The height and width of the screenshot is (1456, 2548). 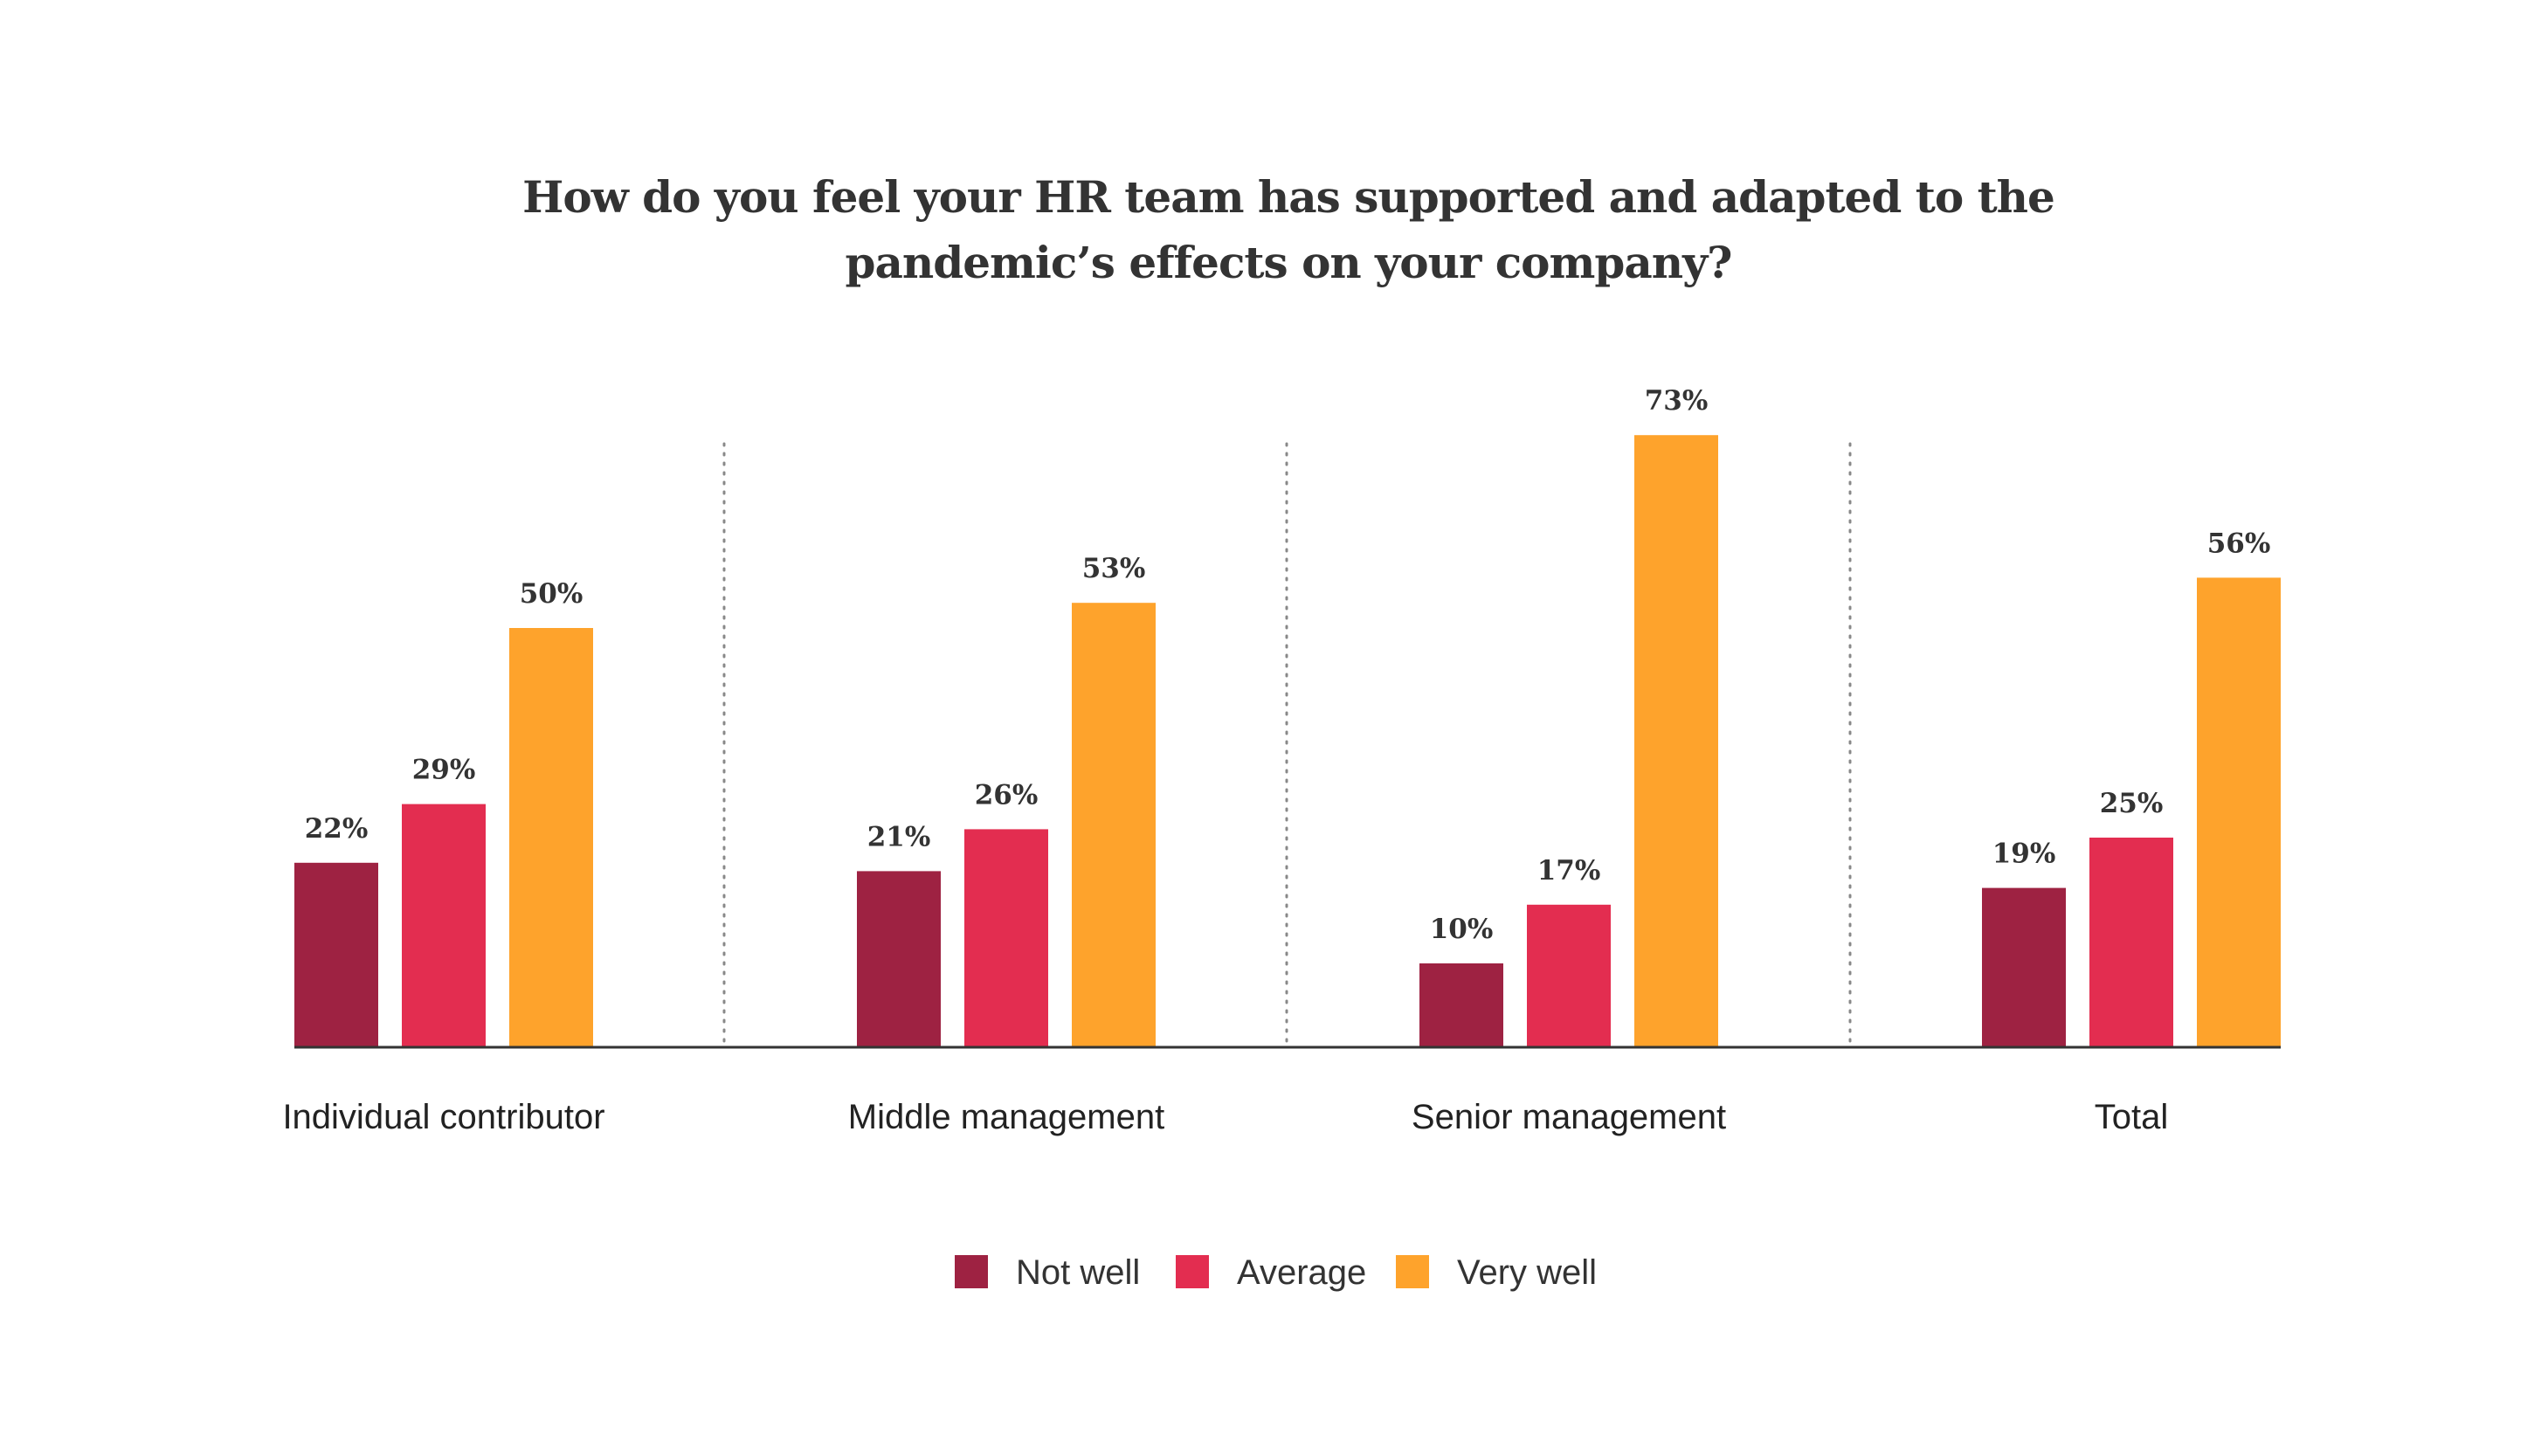 What do you see at coordinates (1569, 871) in the screenshot?
I see `value-label-average-3: 17%` at bounding box center [1569, 871].